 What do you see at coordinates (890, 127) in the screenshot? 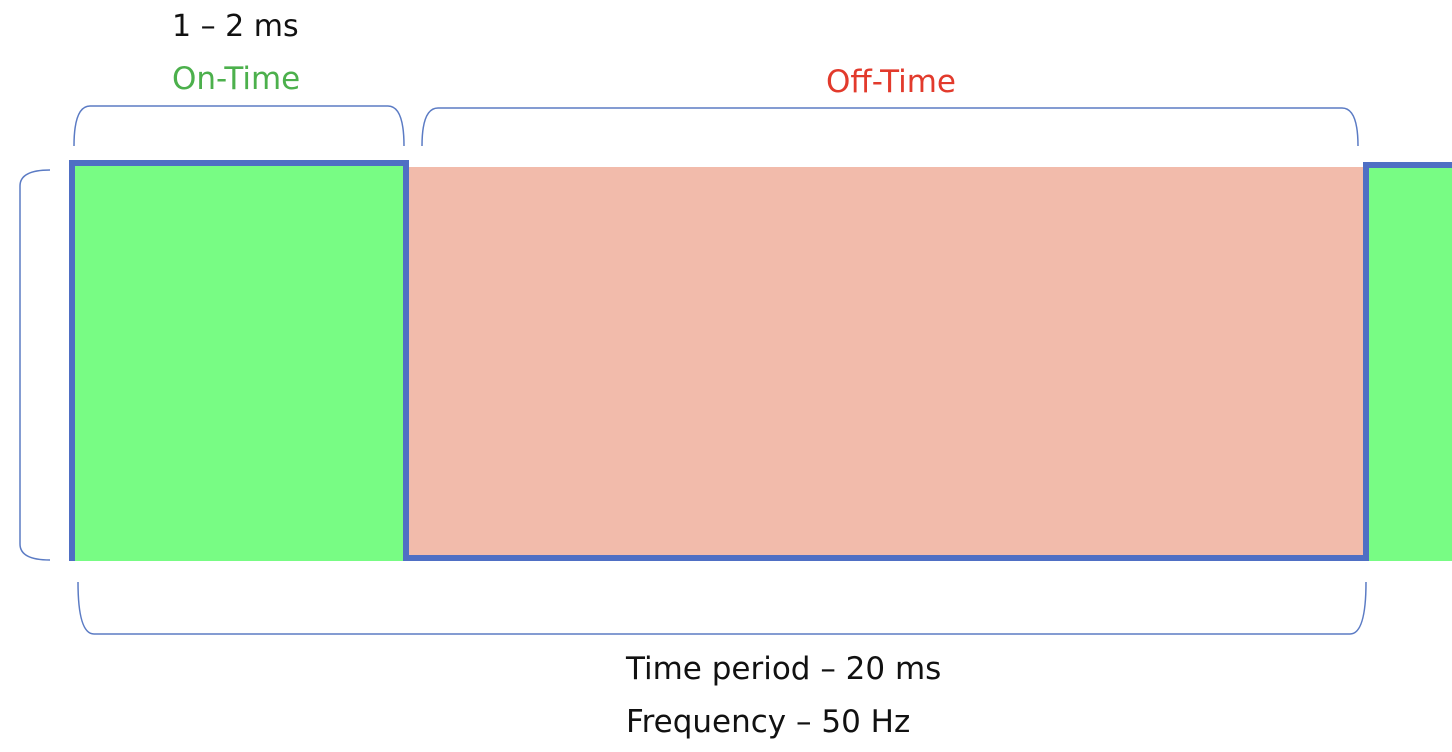
I see `off-time-bracket` at bounding box center [890, 127].